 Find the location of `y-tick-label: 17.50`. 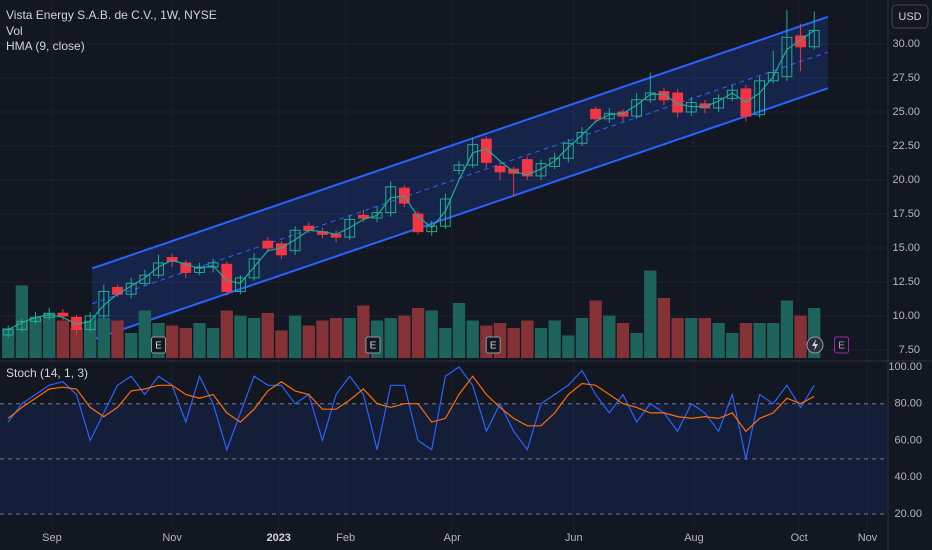

y-tick-label: 17.50 is located at coordinates (906, 214).